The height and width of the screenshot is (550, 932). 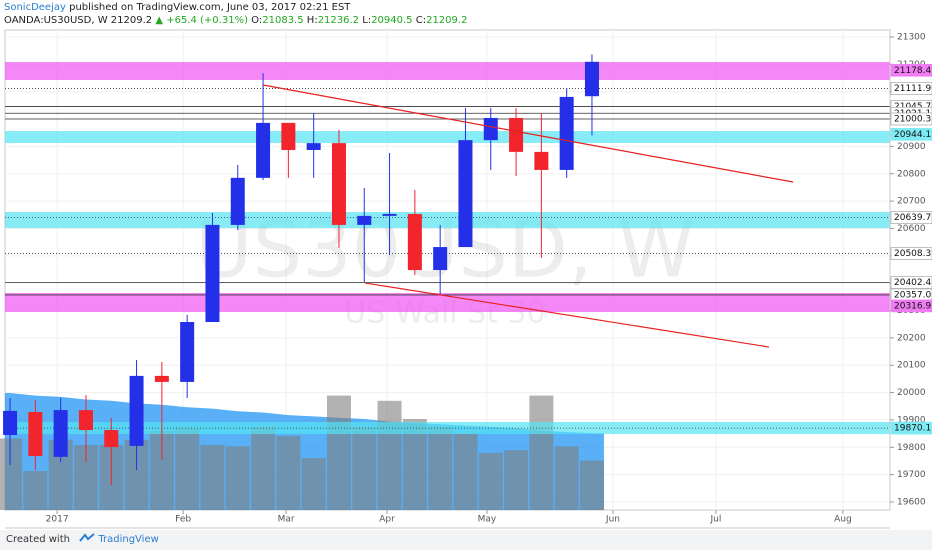 What do you see at coordinates (911, 38) in the screenshot?
I see `y-tick-label: 21300` at bounding box center [911, 38].